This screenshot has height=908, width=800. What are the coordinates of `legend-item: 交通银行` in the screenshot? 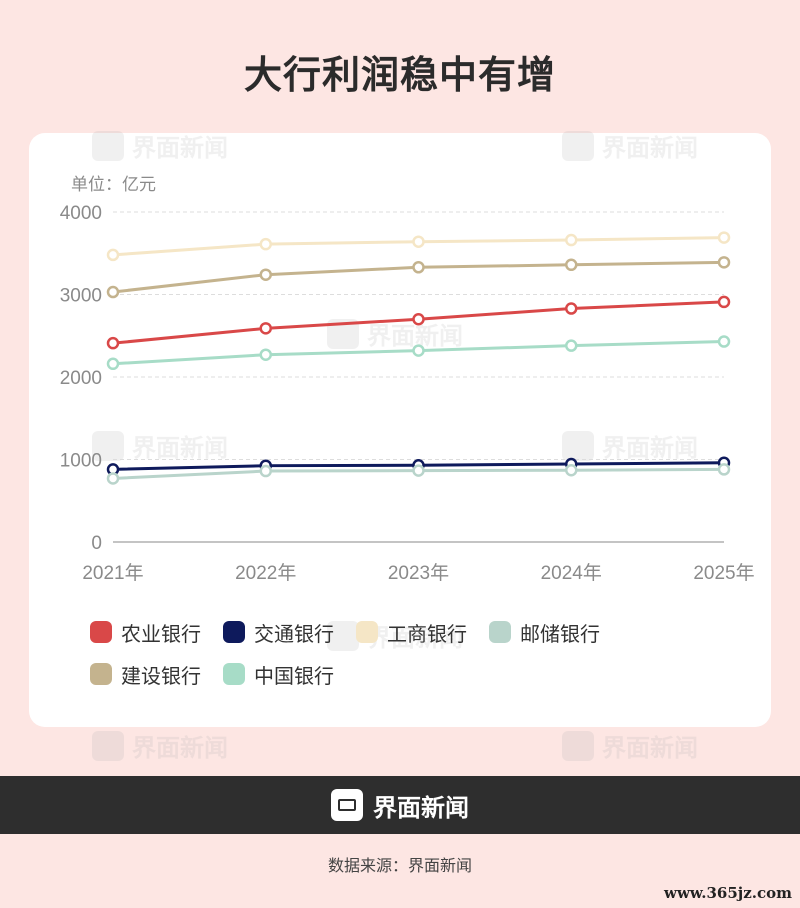 It's located at (278, 633).